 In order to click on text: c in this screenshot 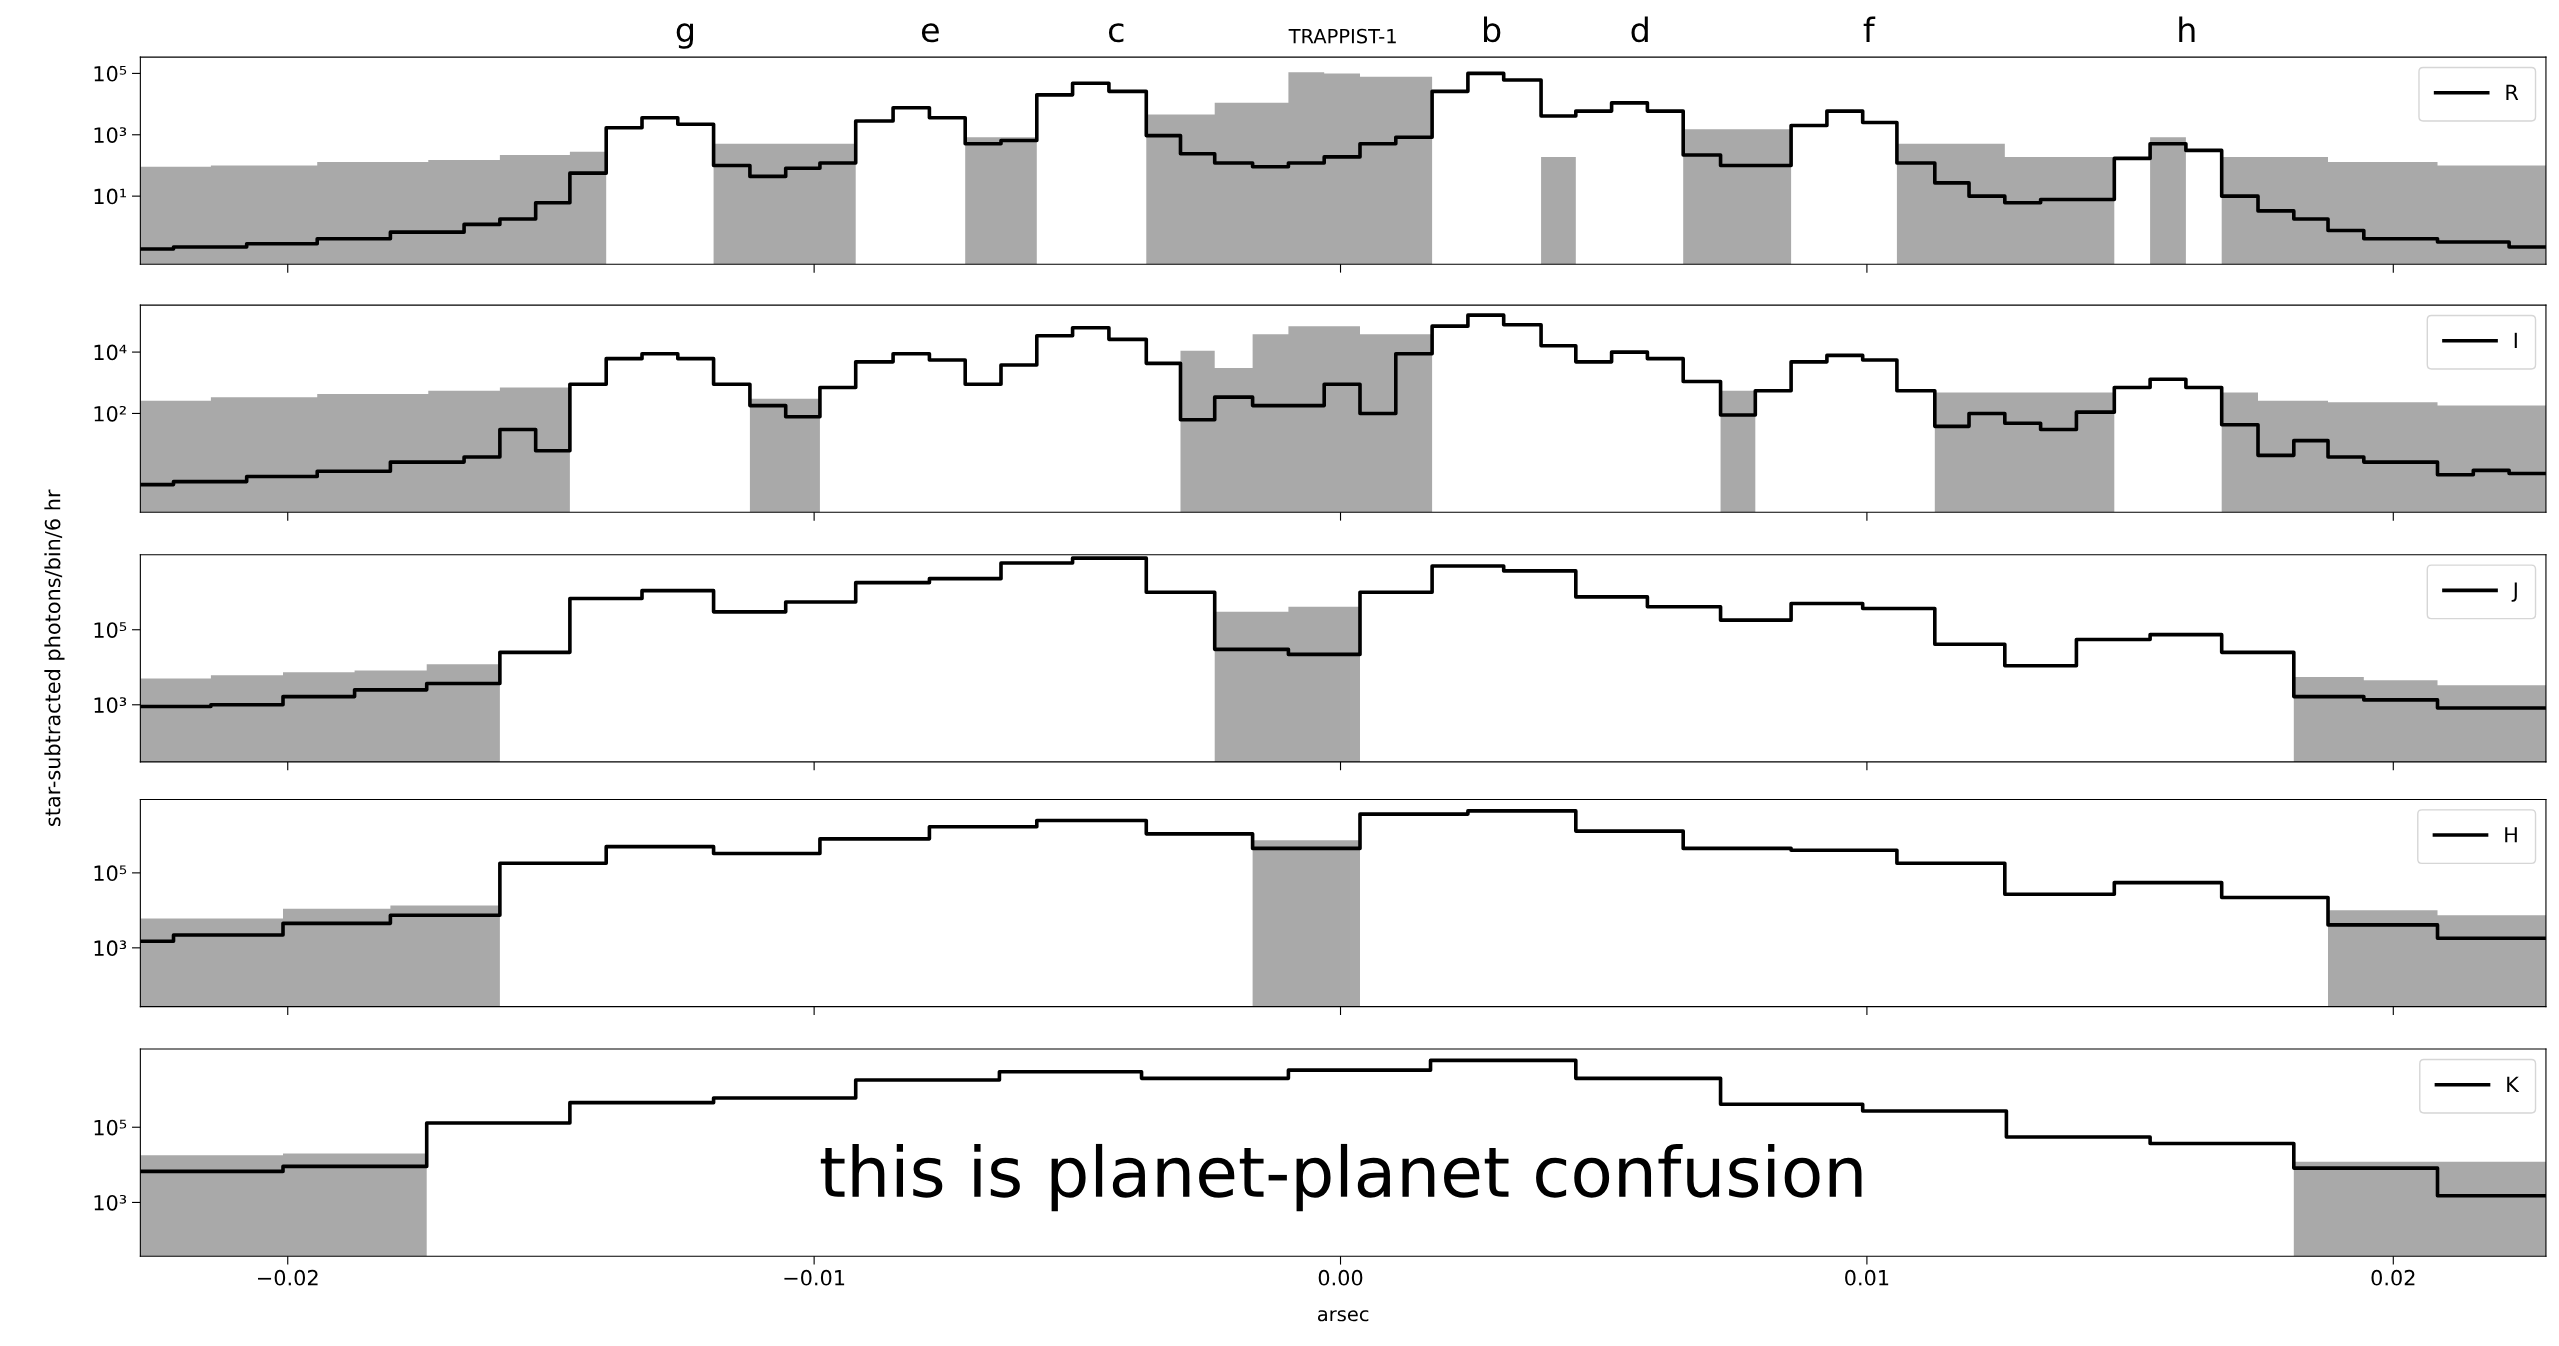, I will do `click(1116, 33)`.